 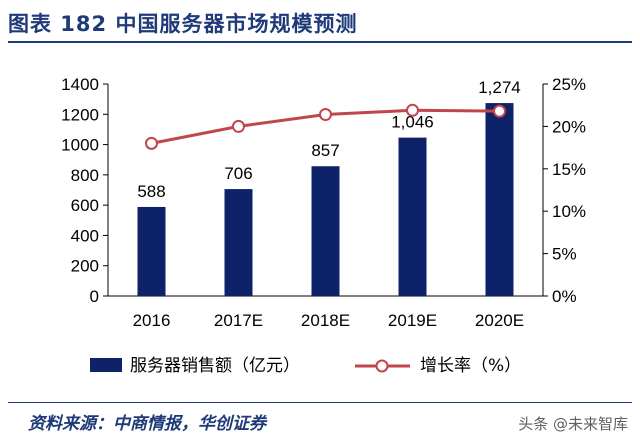 What do you see at coordinates (325, 320) in the screenshot?
I see `x-tick-label: 2018E` at bounding box center [325, 320].